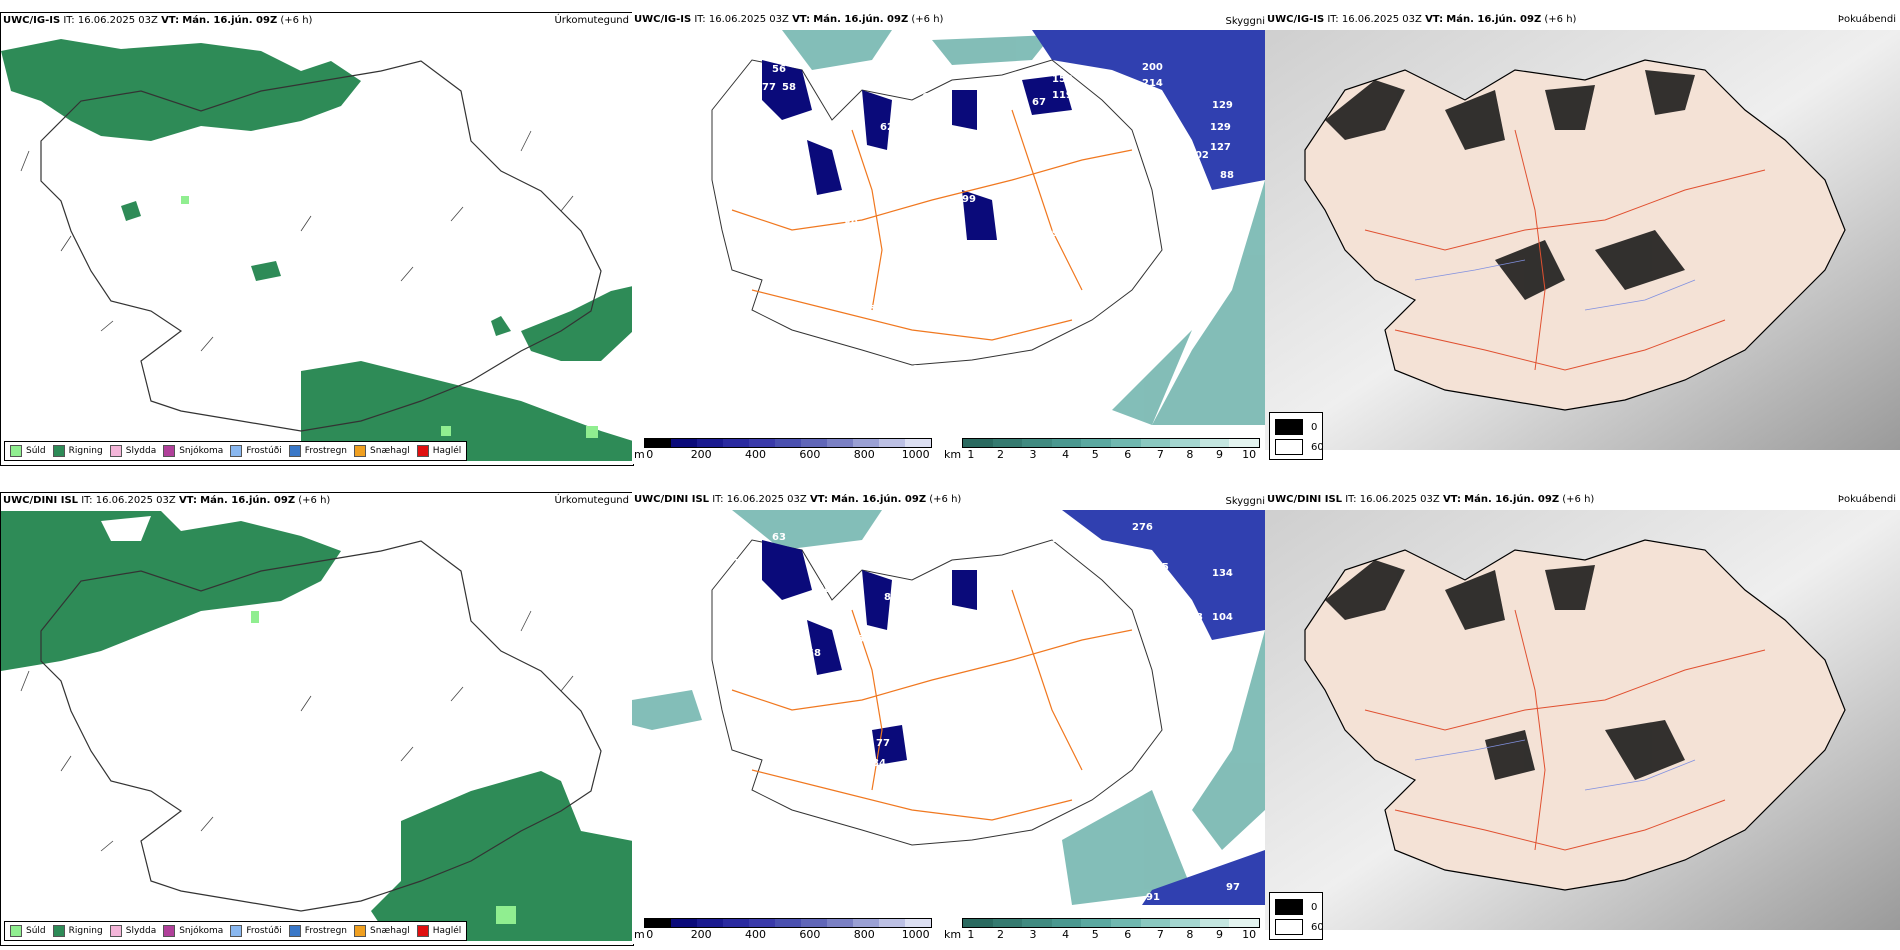  I want to click on svg-text: 101, so click(1158, 581).